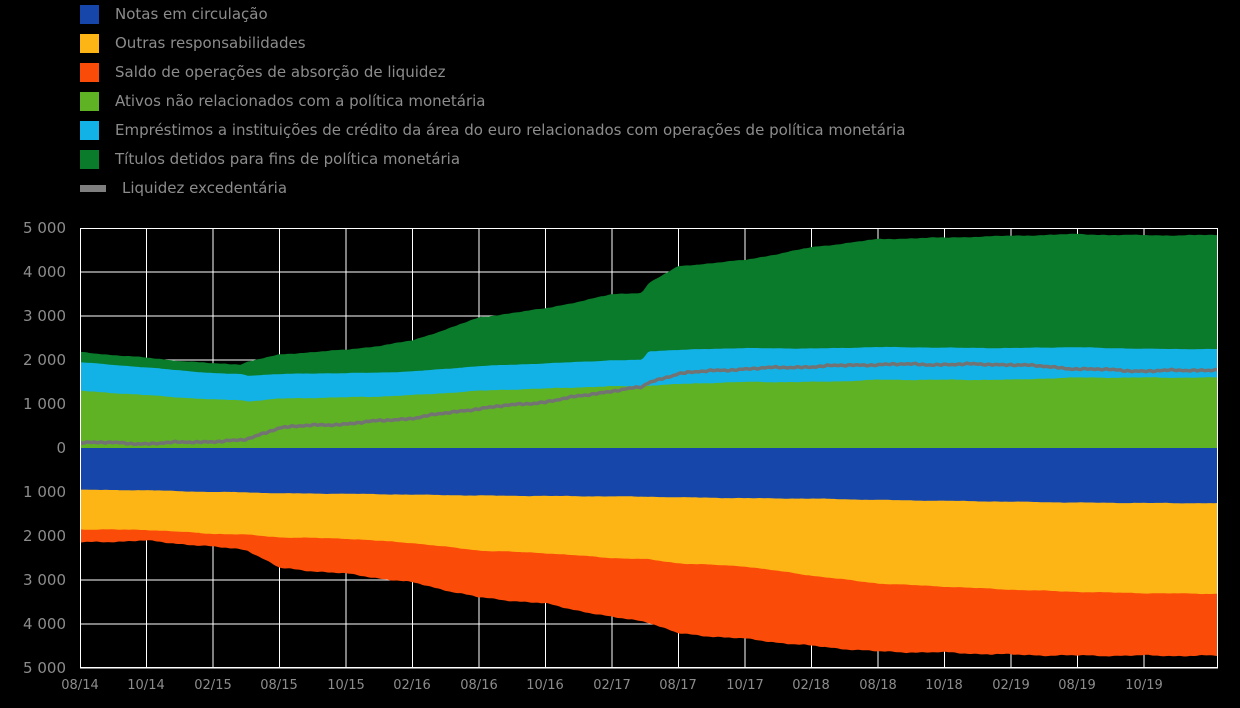 The image size is (1240, 708). Describe the element at coordinates (93, 188) in the screenshot. I see `legend-line-marker` at that location.